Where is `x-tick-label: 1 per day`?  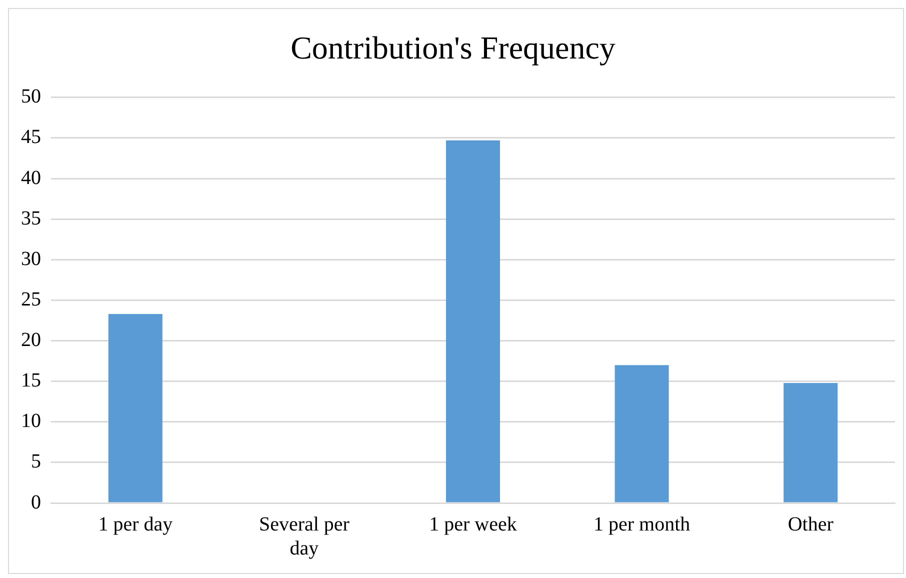 x-tick-label: 1 per day is located at coordinates (135, 524).